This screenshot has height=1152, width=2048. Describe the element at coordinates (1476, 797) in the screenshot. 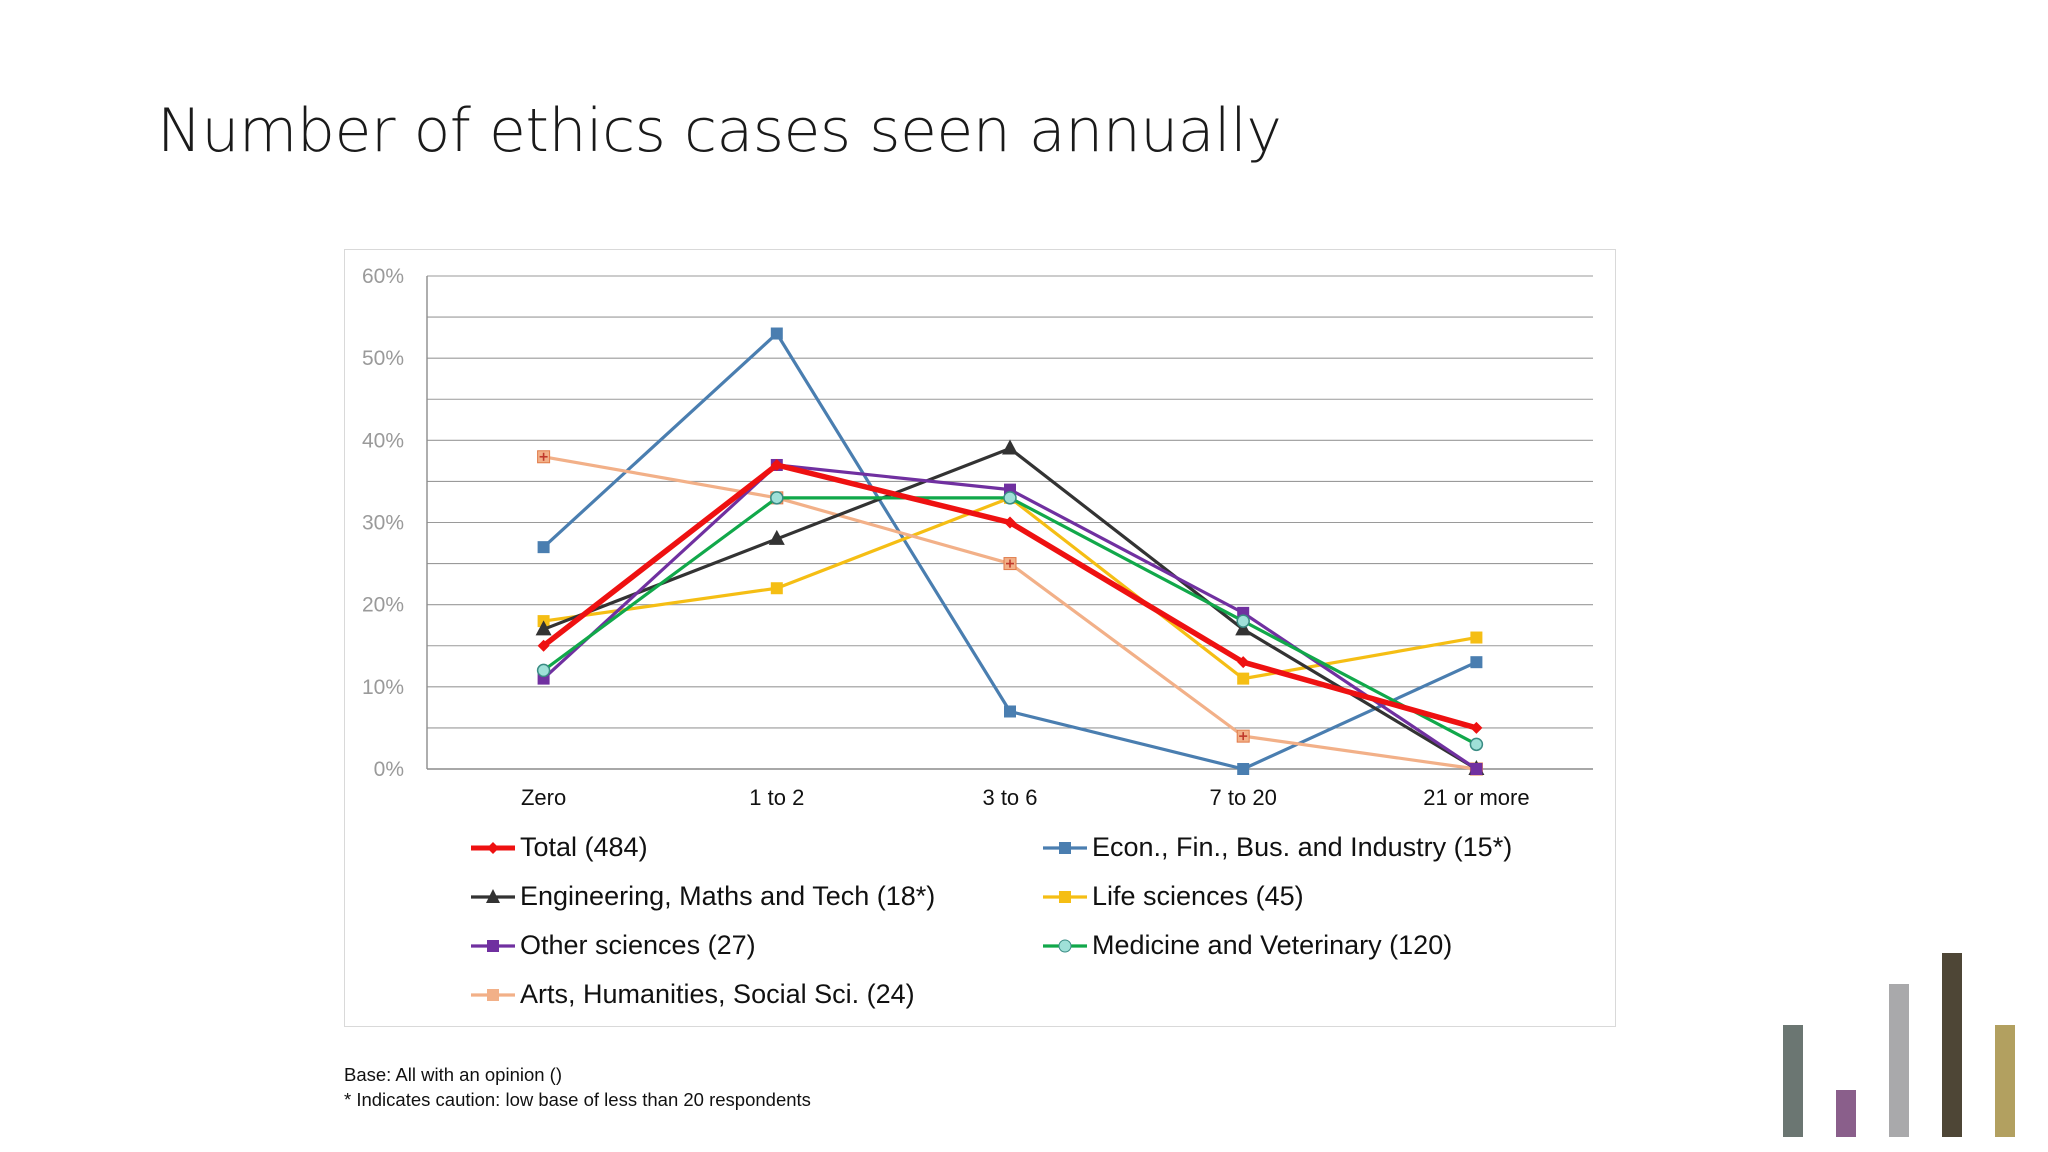

I see `x-tick-label: 21 or more` at that location.